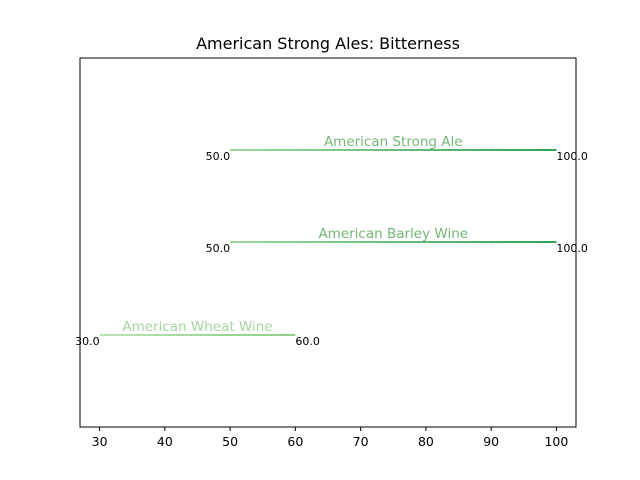  Describe the element at coordinates (393, 142) in the screenshot. I see `range-label: American Strong Ale` at that location.